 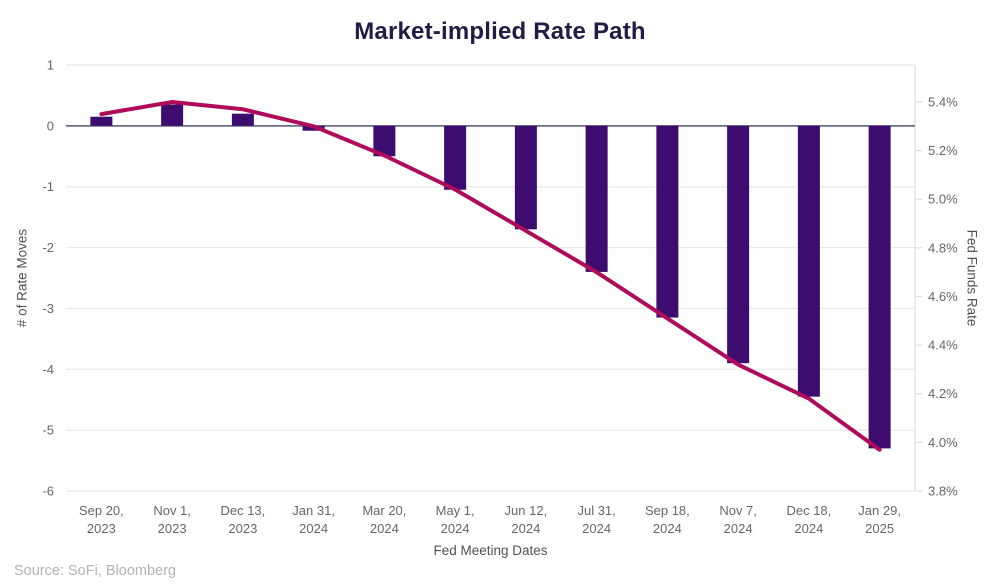 I want to click on x-tick-label: Dec 13, 2023, so click(x=242, y=519).